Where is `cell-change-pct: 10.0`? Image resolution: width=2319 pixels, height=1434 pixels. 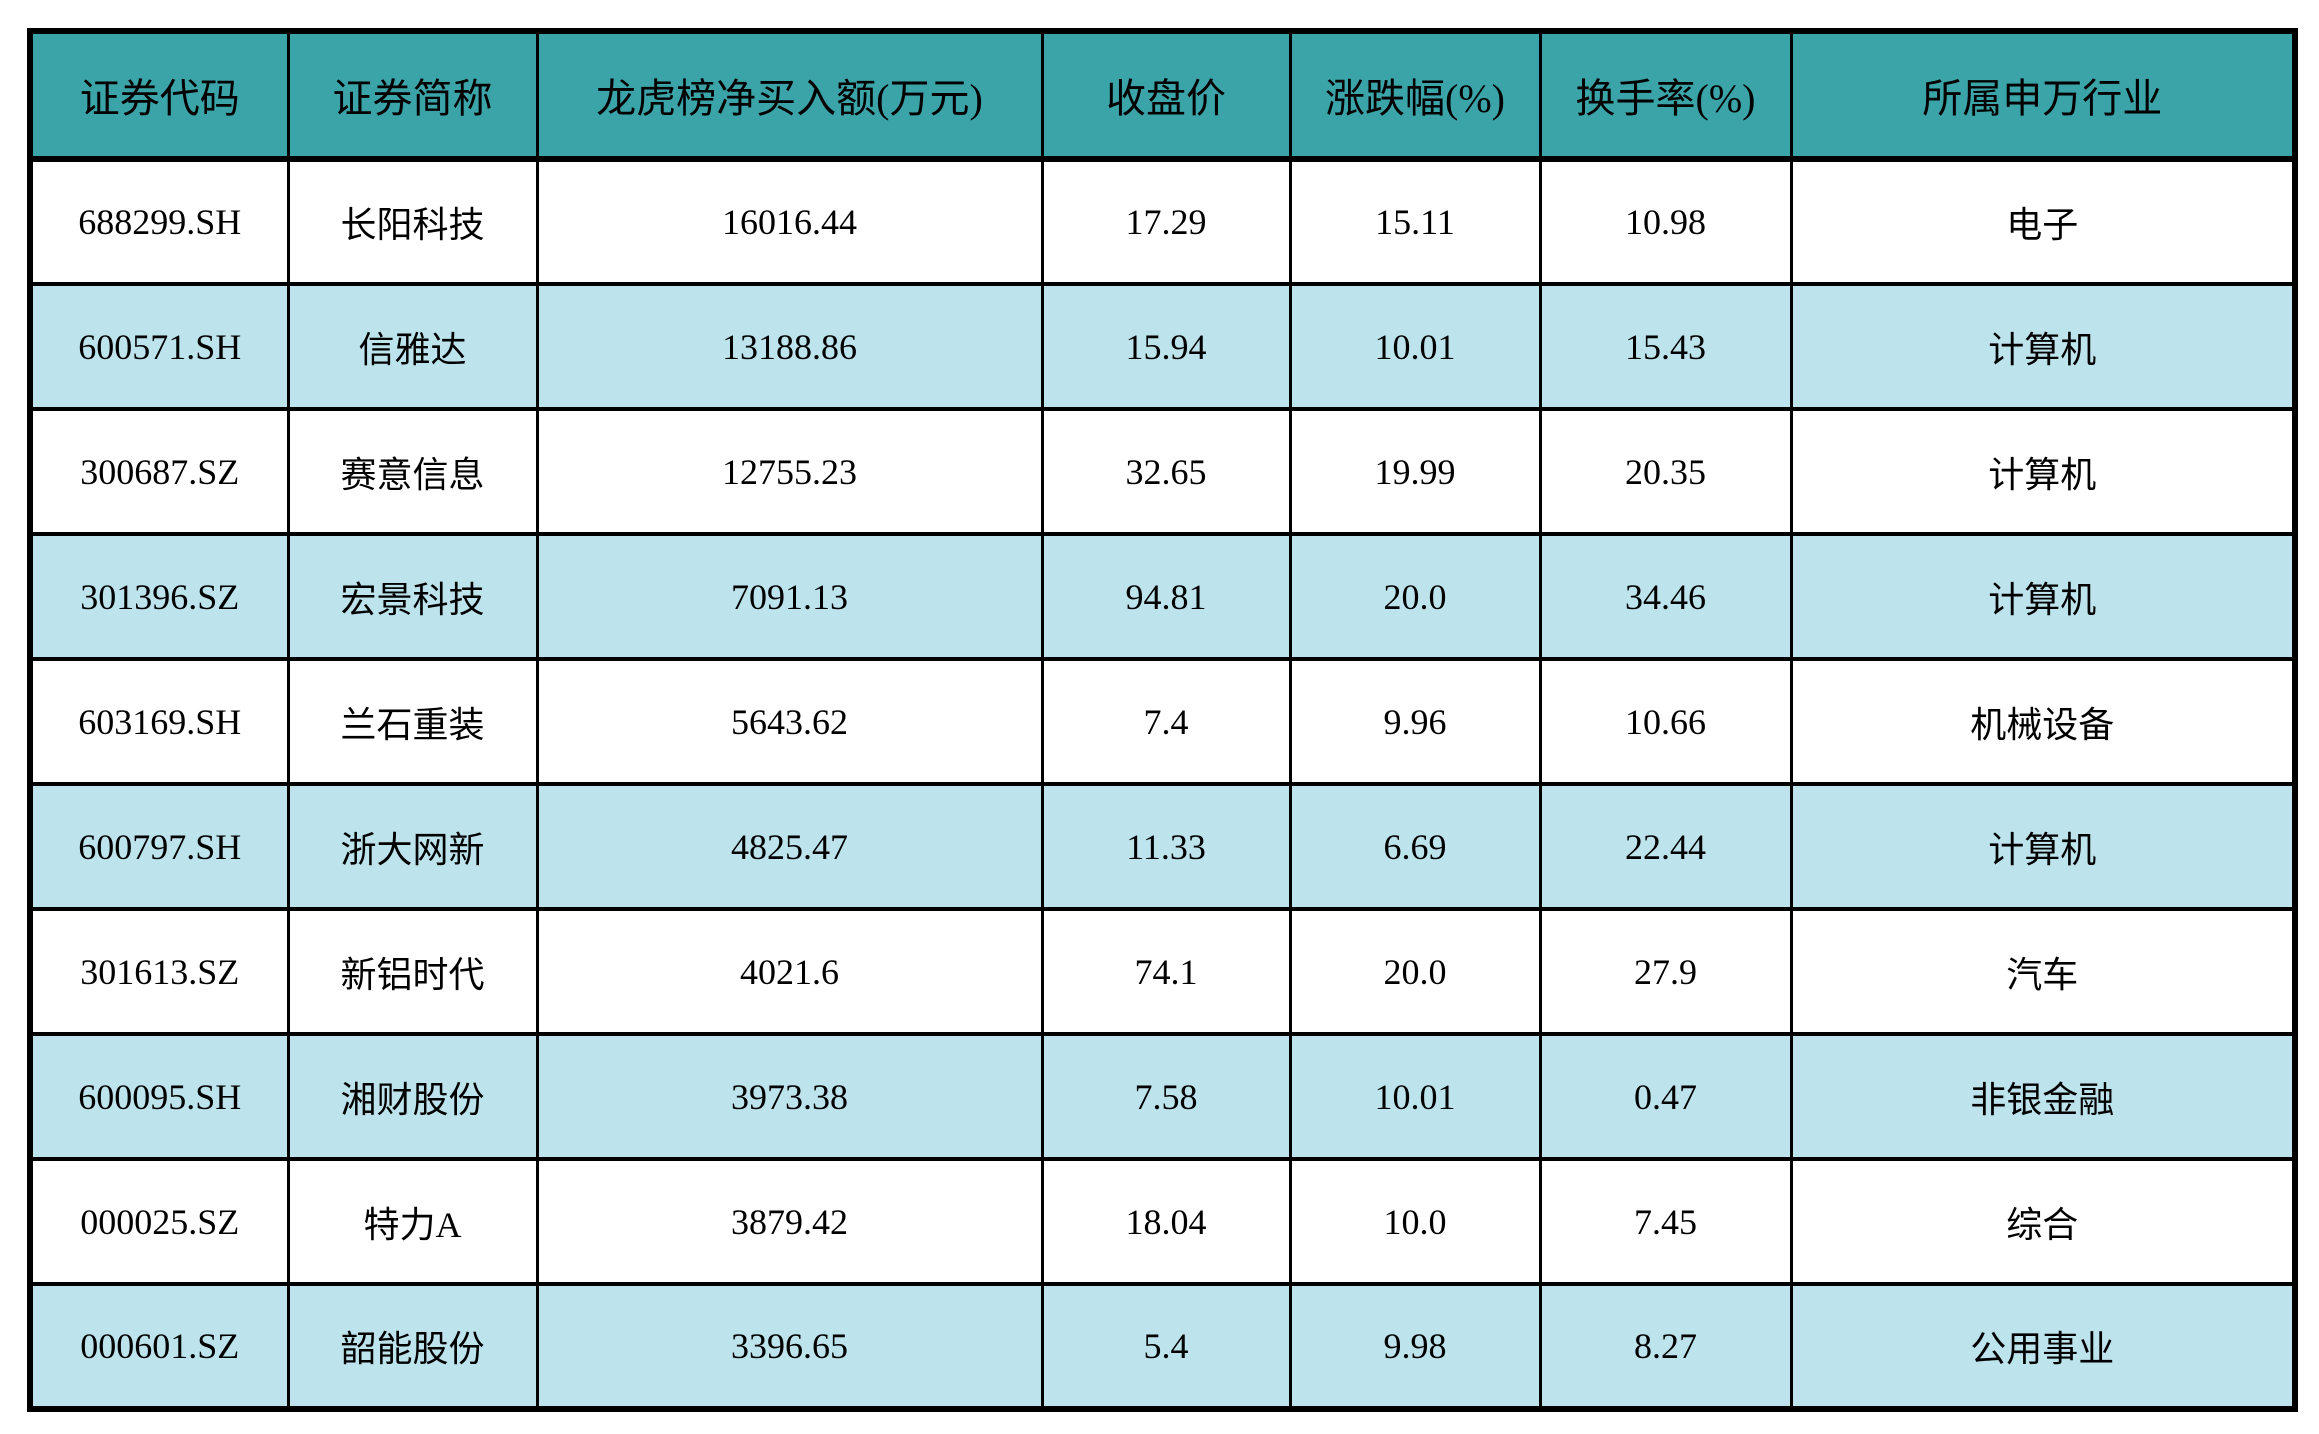
cell-change-pct: 10.0 is located at coordinates (1415, 1221).